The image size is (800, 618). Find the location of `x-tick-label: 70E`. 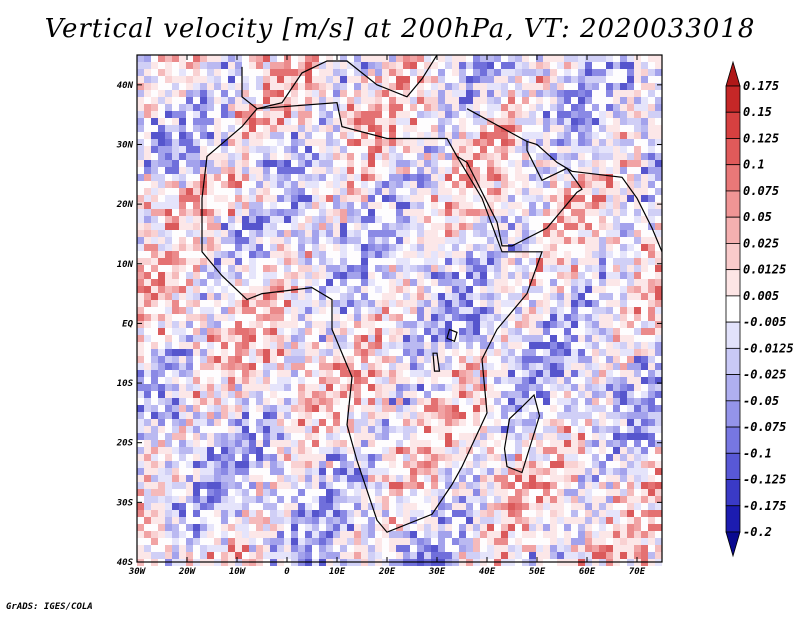

x-tick-label: 70E is located at coordinates (637, 572).